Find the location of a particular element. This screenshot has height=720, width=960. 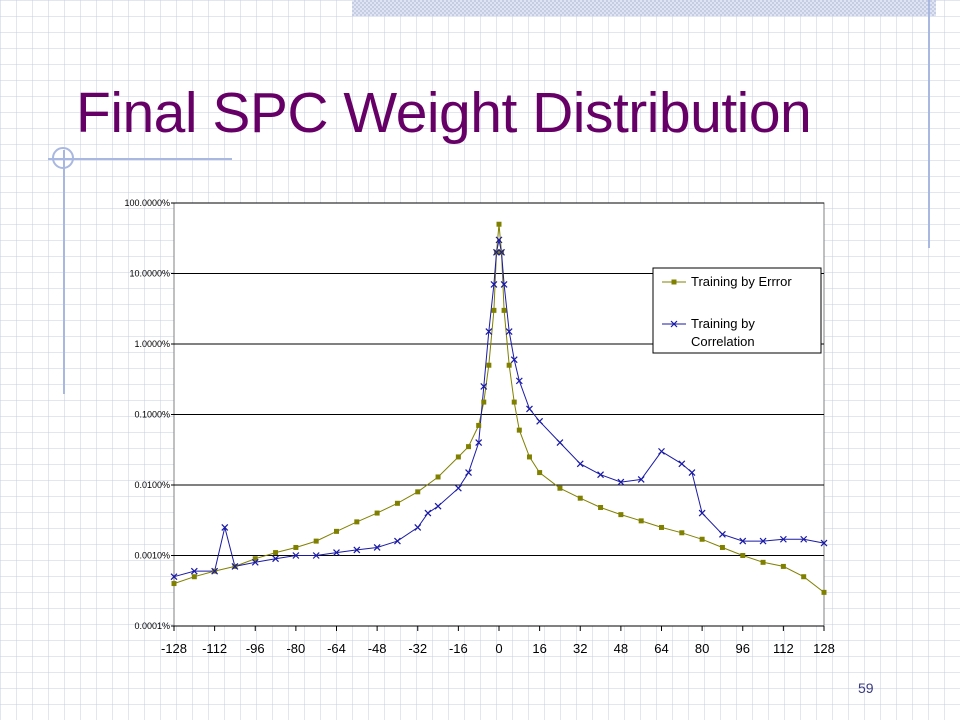

legend-label-line: Training by is located at coordinates (723, 323).